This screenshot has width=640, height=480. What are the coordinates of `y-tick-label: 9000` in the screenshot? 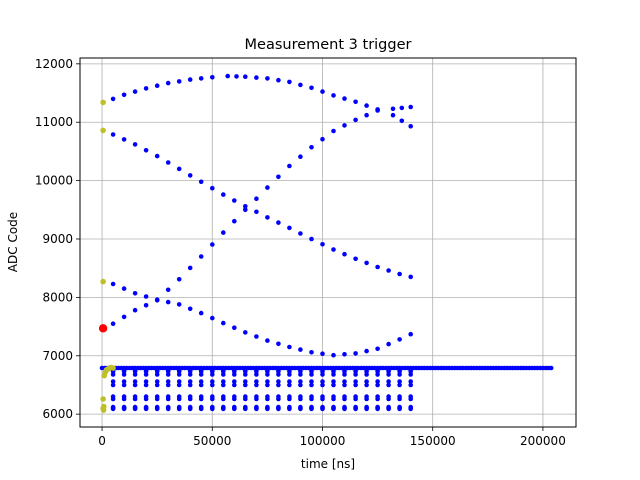 It's located at (57, 239).